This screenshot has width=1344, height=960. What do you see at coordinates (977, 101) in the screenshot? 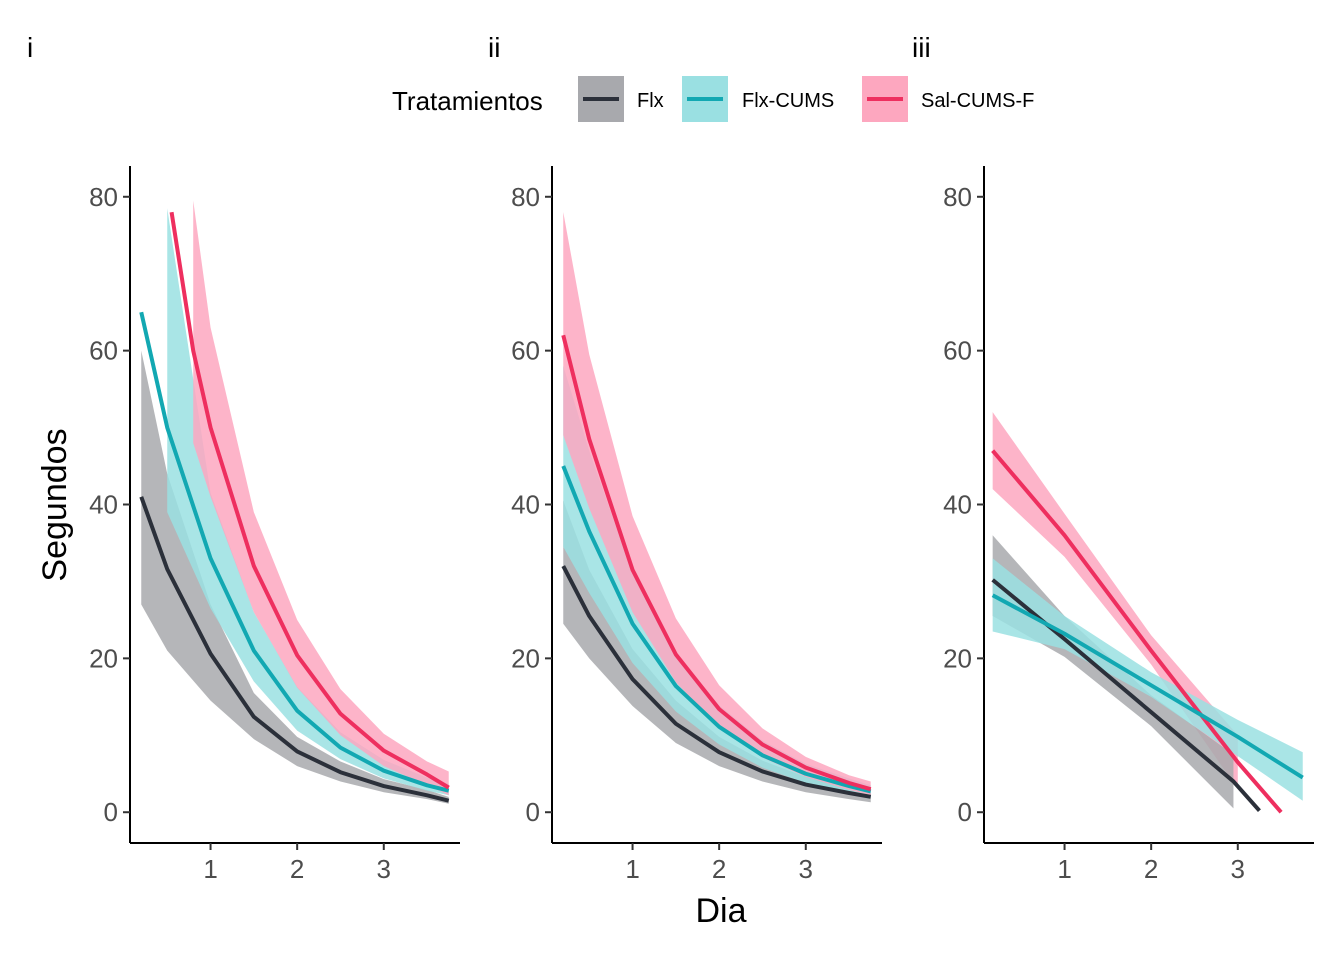
I see `legend-label-sal-cums-f: Sal-CUMS-F` at bounding box center [977, 101].